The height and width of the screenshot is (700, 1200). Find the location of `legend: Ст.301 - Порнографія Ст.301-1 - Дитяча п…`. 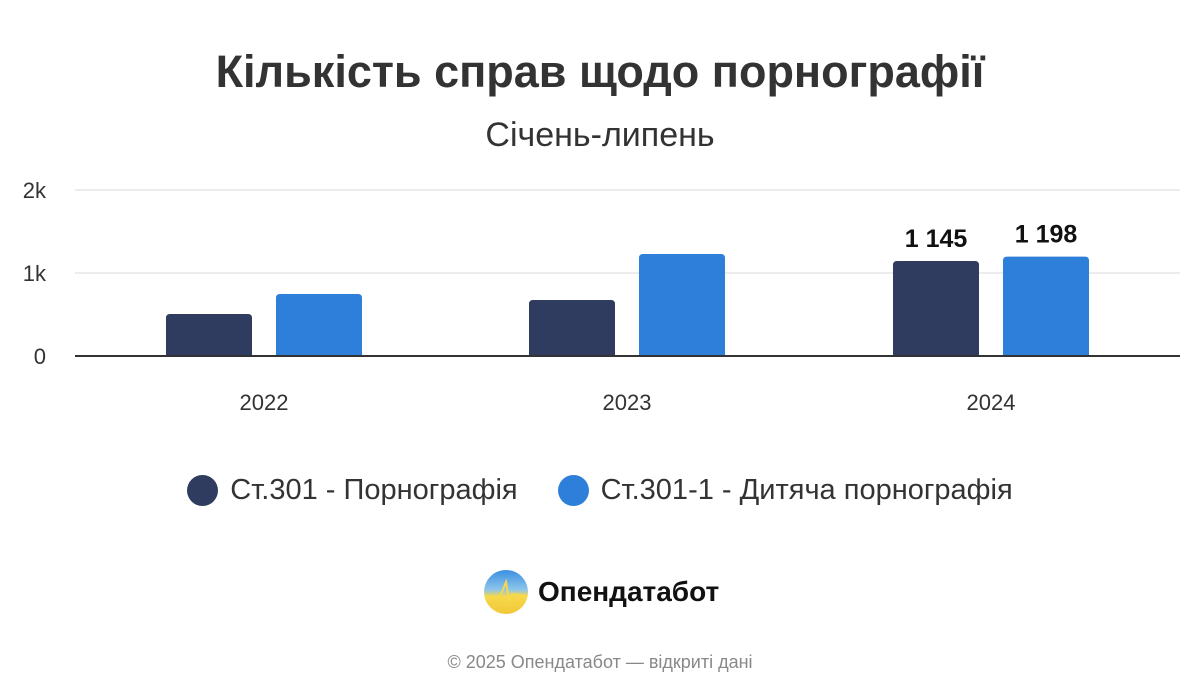

legend: Ст.301 - Порнографія Ст.301-1 - Дитяча п… is located at coordinates (600, 490).